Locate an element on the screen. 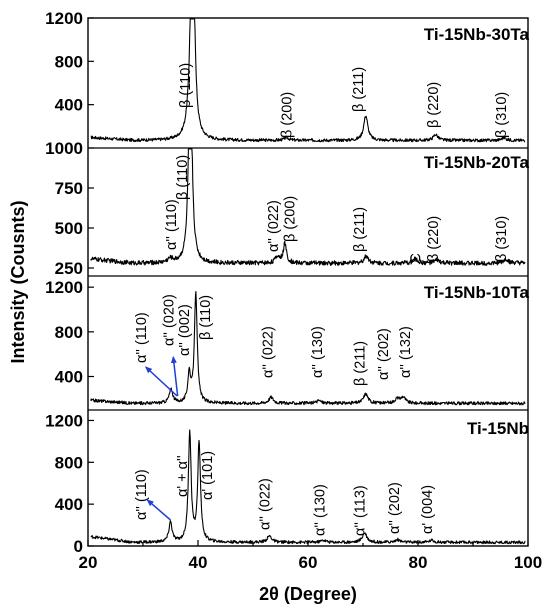  peak-label: α'' (002) is located at coordinates (185, 330).